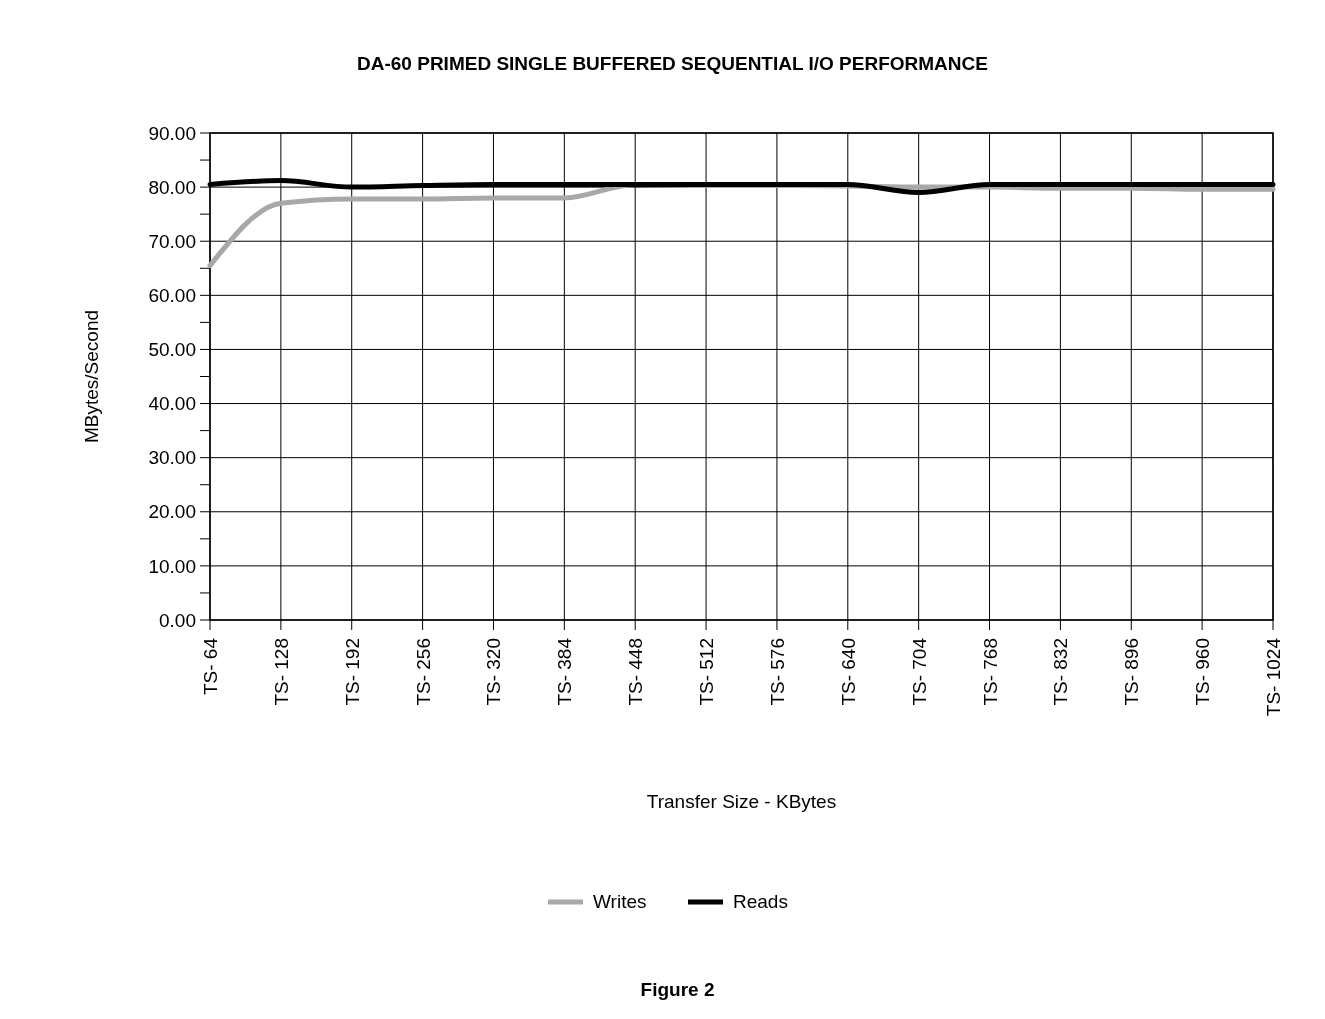 The image size is (1325, 1019). What do you see at coordinates (172, 404) in the screenshot?
I see `y-tick-label: 40.00` at bounding box center [172, 404].